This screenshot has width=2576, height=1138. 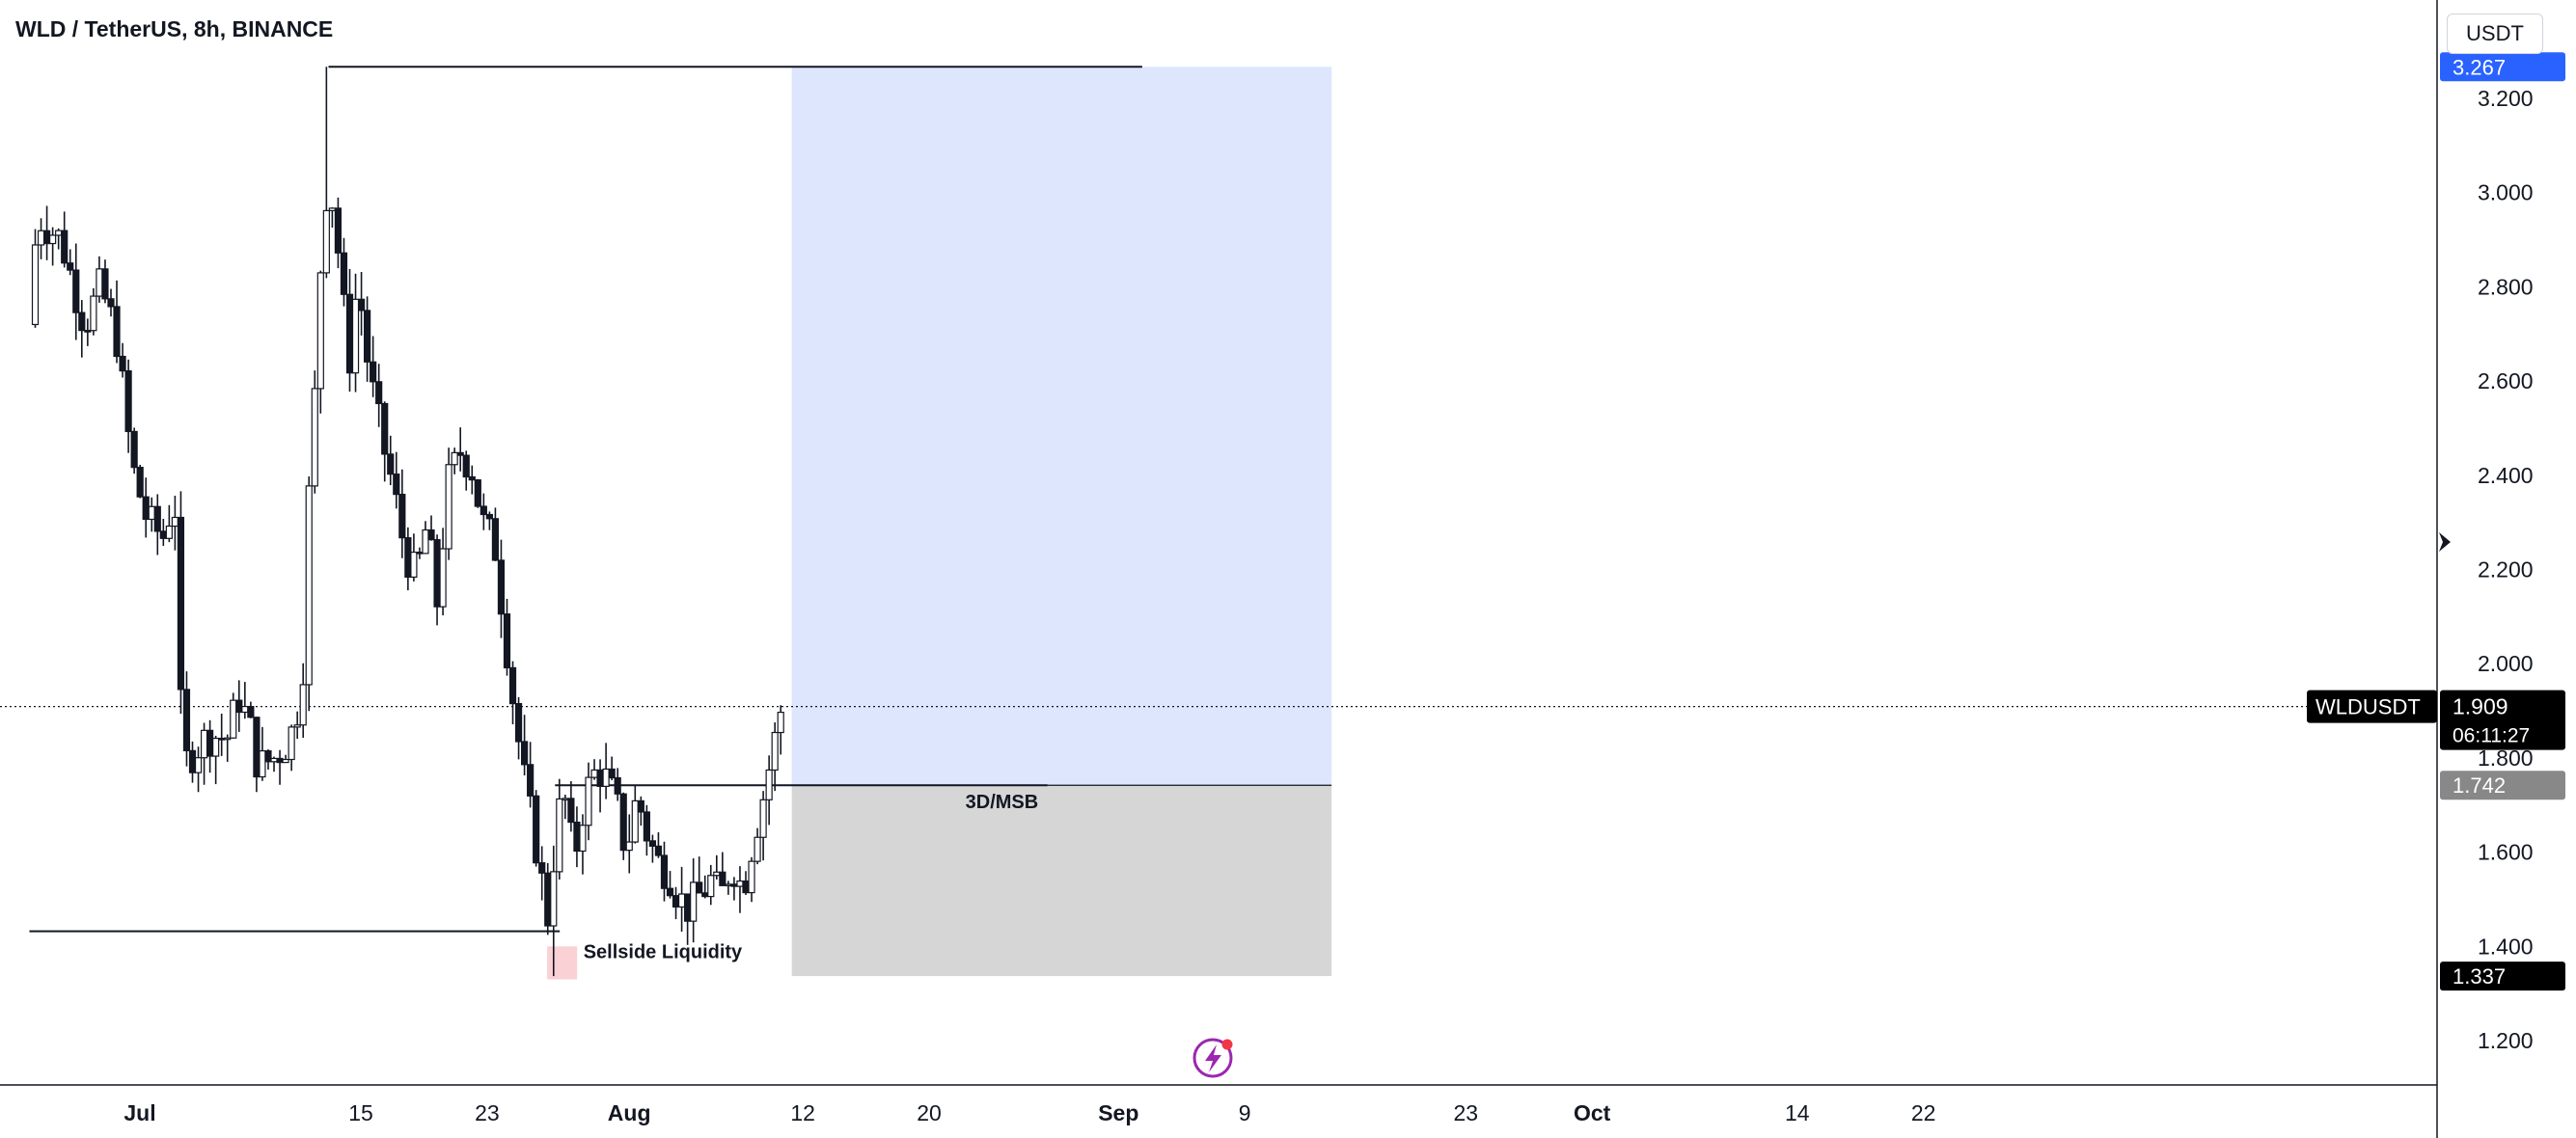 I want to click on top-price-badge-bg, so click(x=2503, y=67).